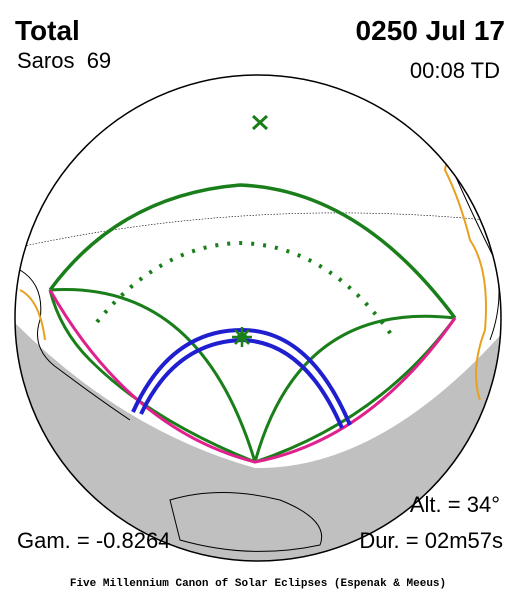 This screenshot has height=600, width=520. I want to click on max-eclipse-curve, so click(246, 291).